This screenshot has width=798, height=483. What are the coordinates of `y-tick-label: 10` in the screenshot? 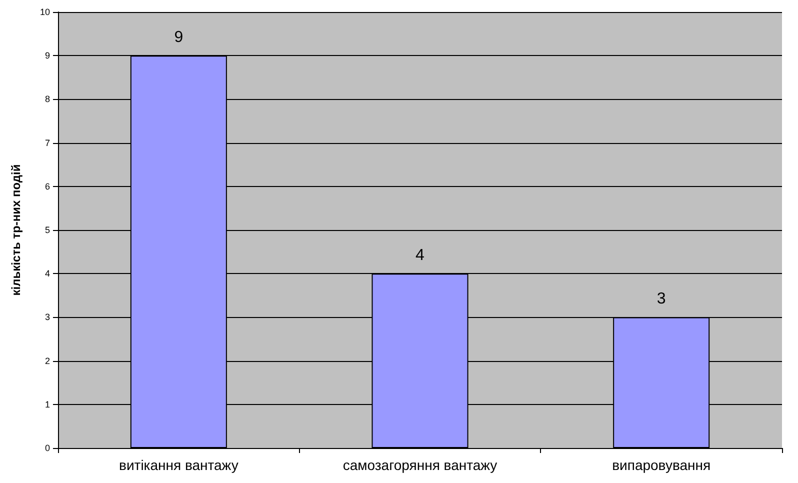 It's located at (45, 12).